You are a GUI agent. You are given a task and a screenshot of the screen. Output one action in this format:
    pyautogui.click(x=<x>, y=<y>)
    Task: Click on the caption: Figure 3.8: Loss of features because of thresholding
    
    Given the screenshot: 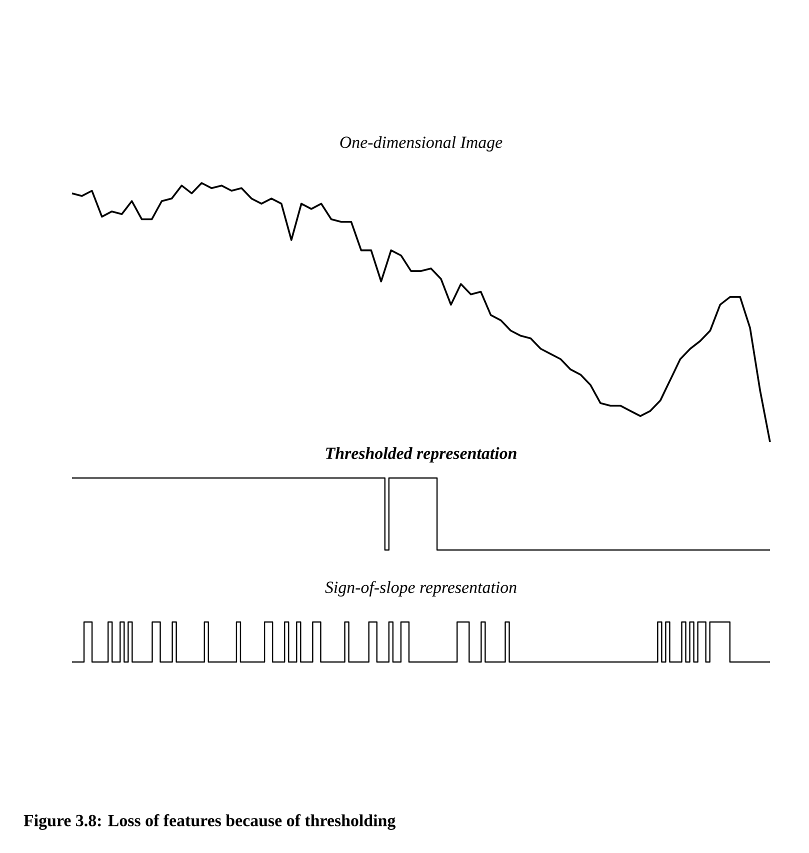 What is the action you would take?
    pyautogui.click(x=210, y=822)
    